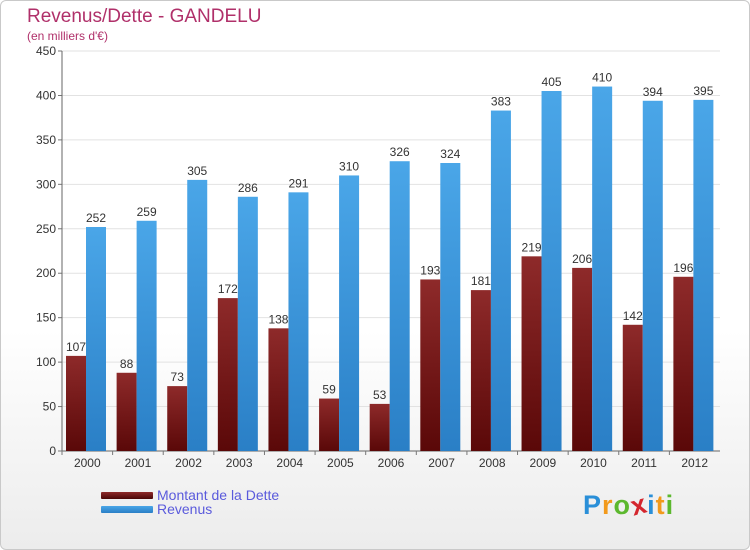 This screenshot has height=550, width=750. What do you see at coordinates (653, 92) in the screenshot?
I see `revenue-value-label: 394` at bounding box center [653, 92].